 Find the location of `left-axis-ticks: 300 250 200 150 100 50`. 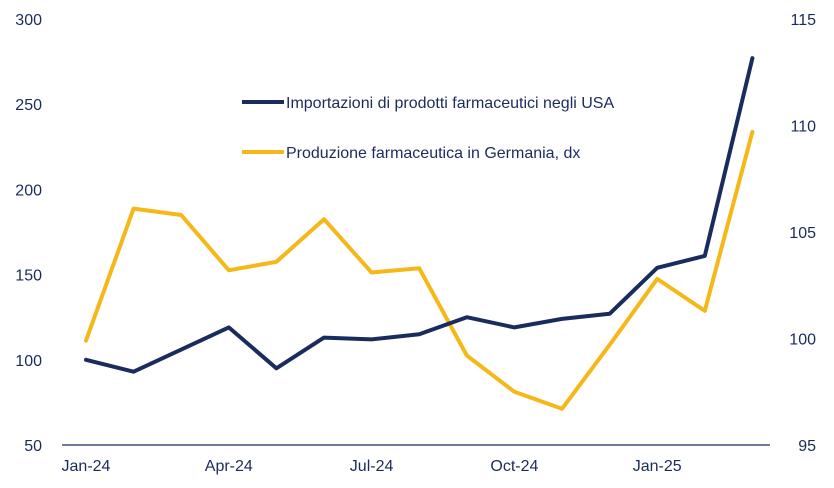

left-axis-ticks: 300 250 200 150 100 50 is located at coordinates (28, 233).